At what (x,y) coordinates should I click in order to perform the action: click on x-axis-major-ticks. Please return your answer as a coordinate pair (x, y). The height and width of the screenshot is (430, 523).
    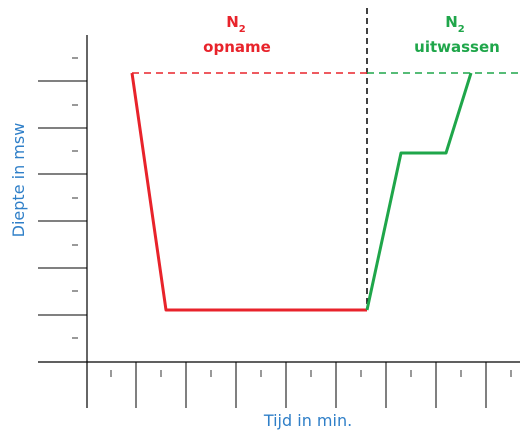
    Looking at the image, I should click on (311, 385).